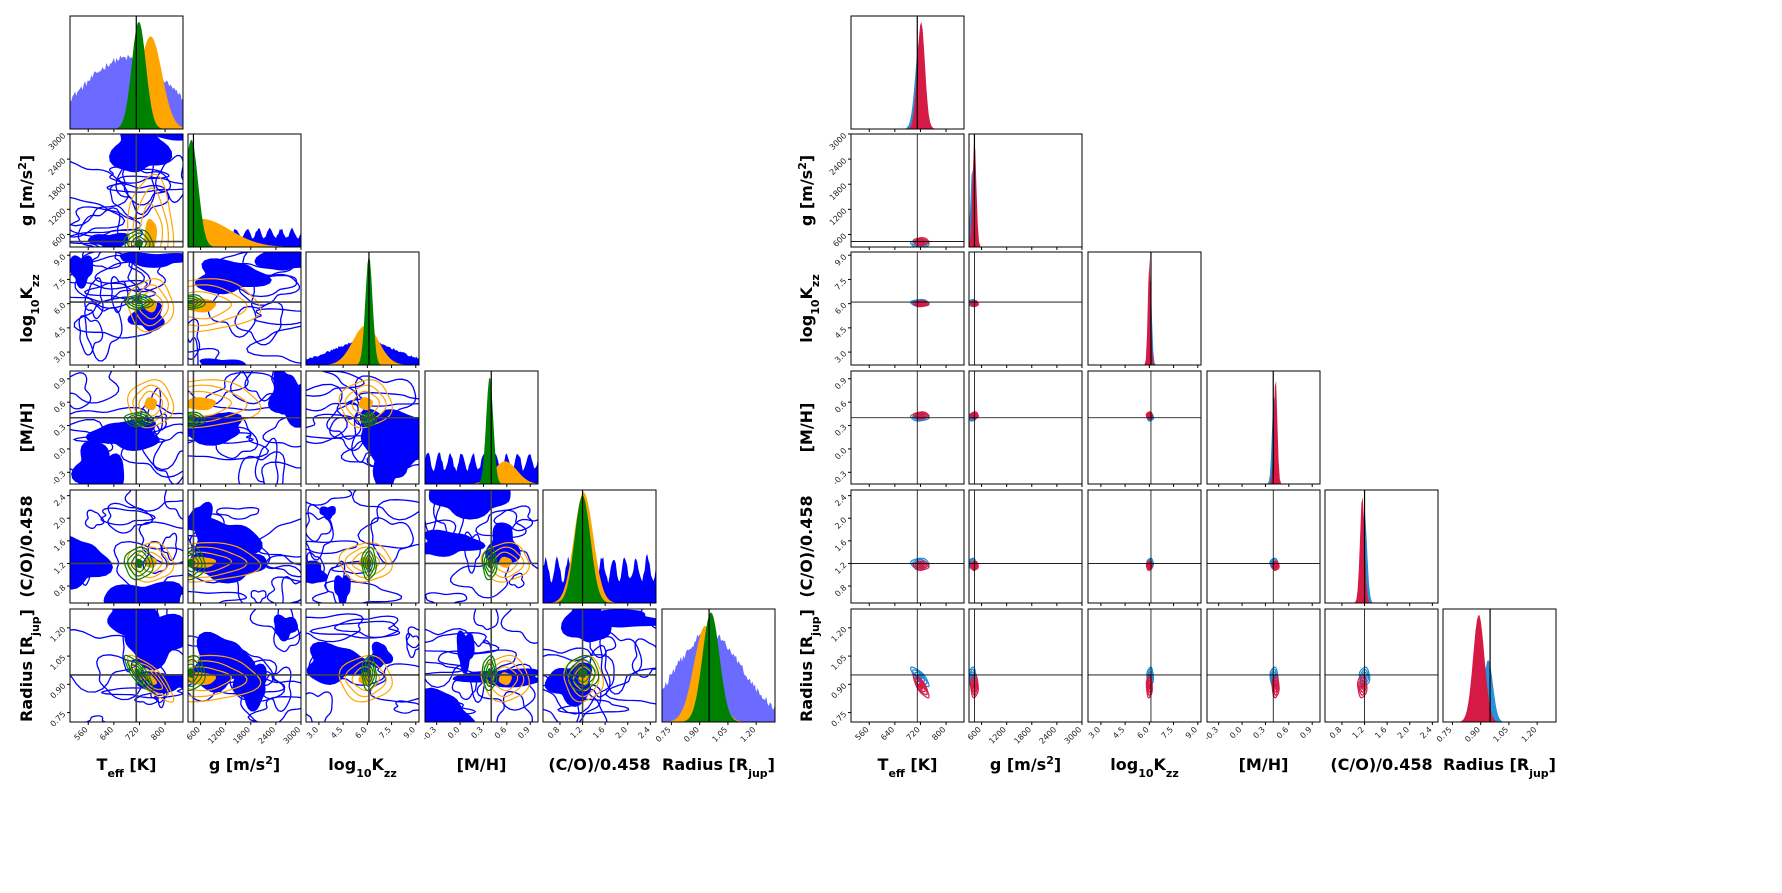  Describe the element at coordinates (1160, 764) in the screenshot. I see `axis-label-tail: K` at that location.